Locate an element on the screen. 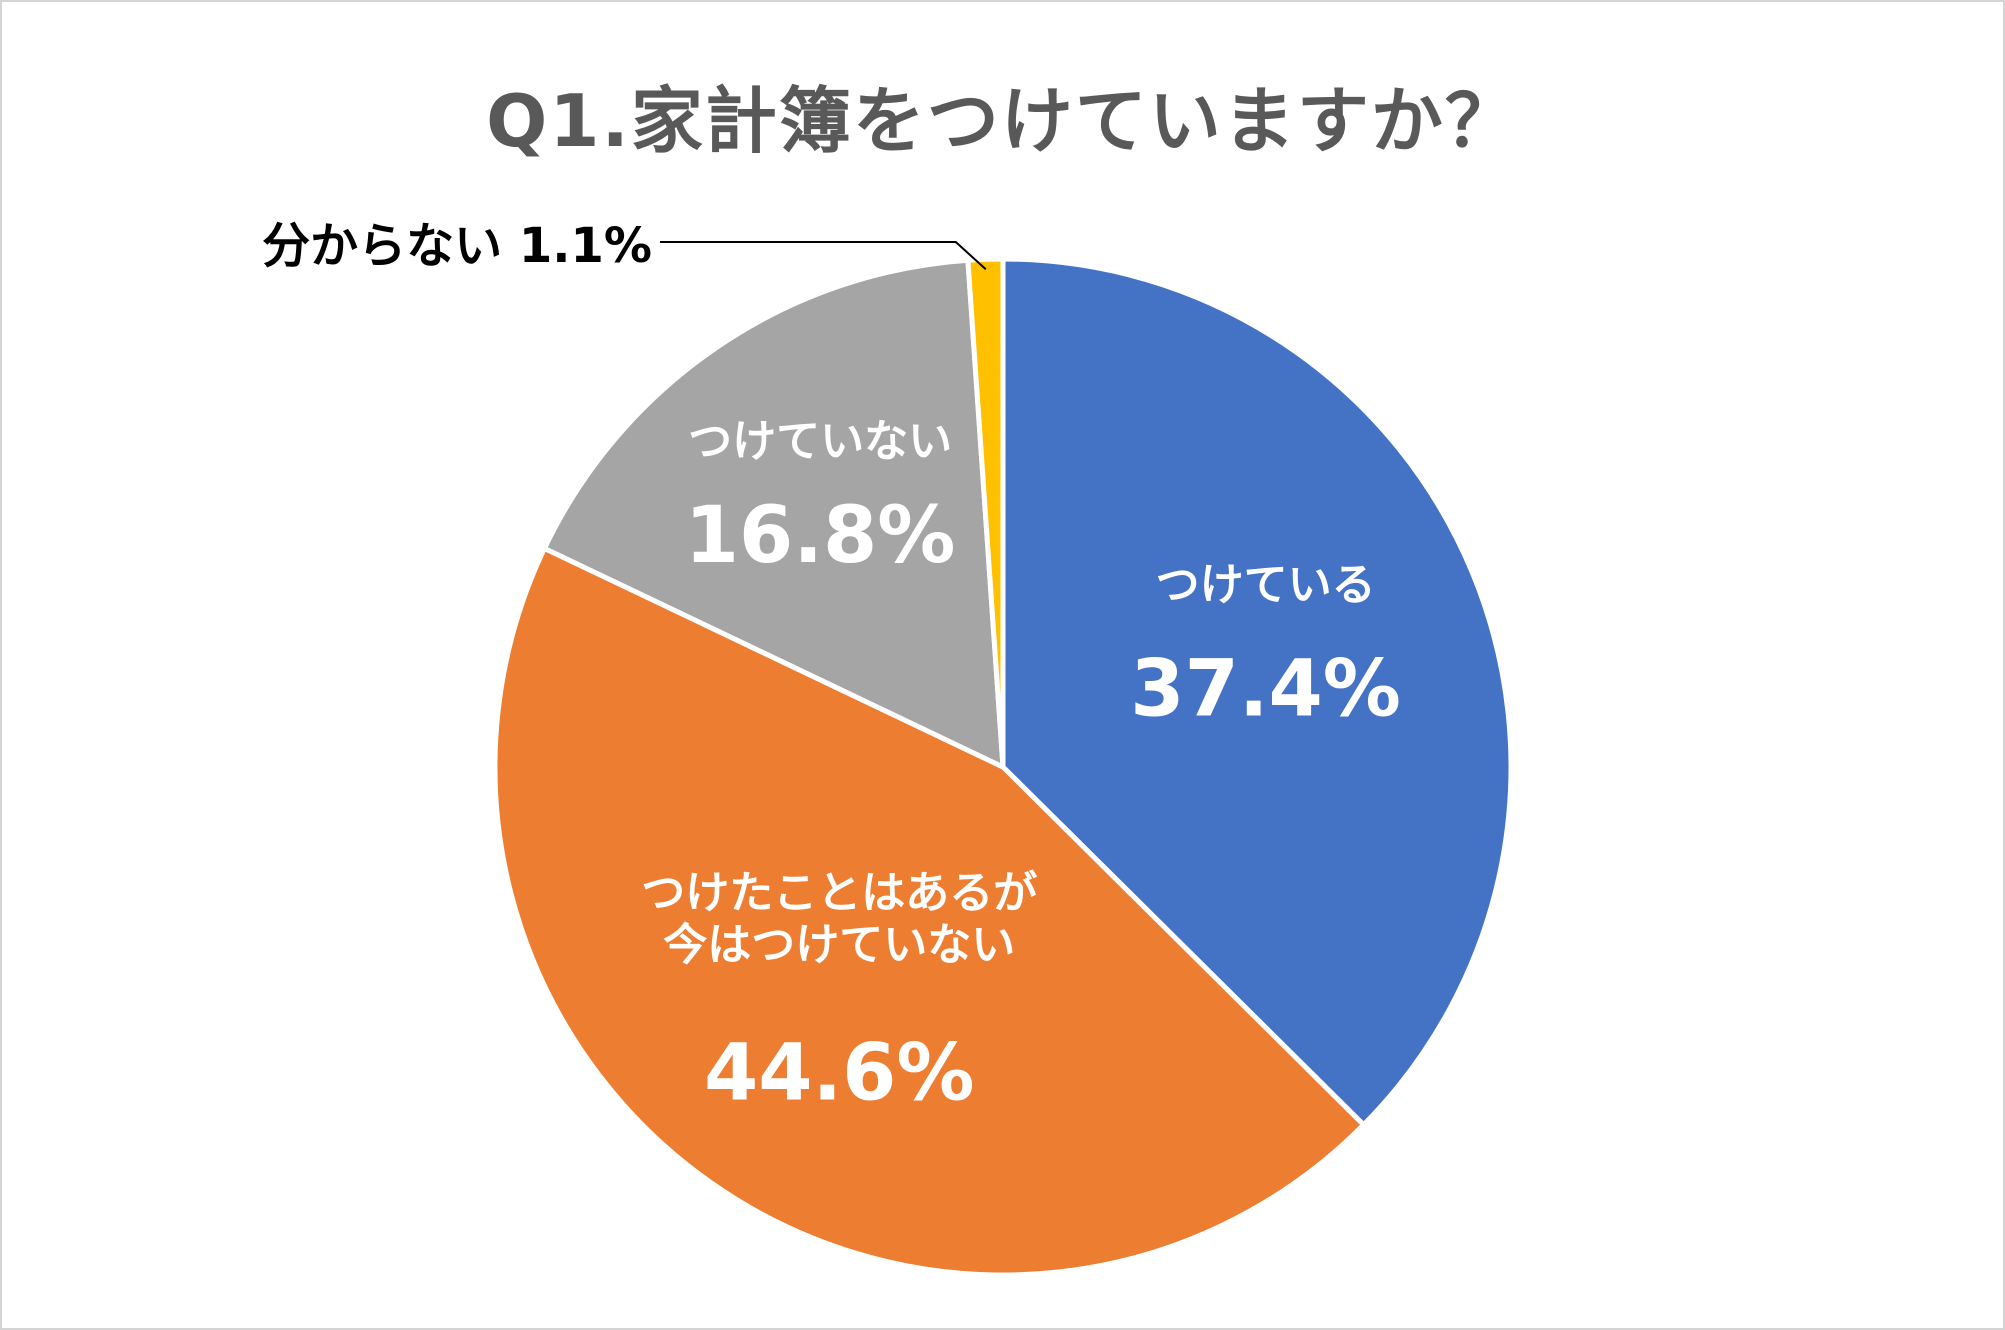  slice-value-label-former: 44.6% is located at coordinates (839, 1074).